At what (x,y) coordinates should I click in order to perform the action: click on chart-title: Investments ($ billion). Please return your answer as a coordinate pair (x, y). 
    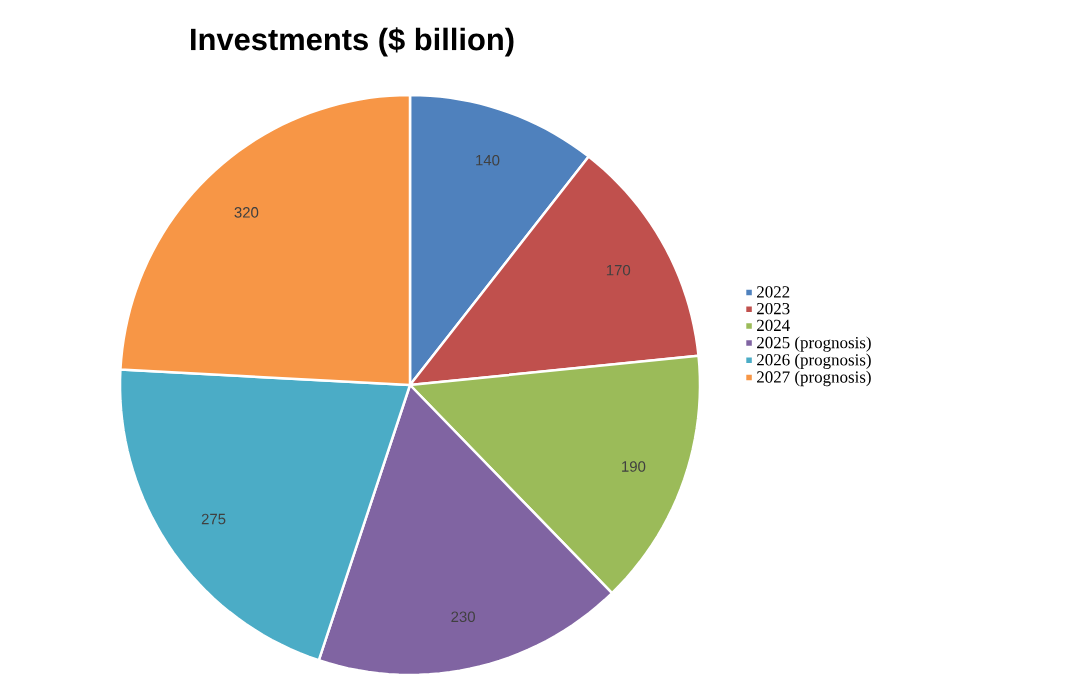
    Looking at the image, I should click on (352, 42).